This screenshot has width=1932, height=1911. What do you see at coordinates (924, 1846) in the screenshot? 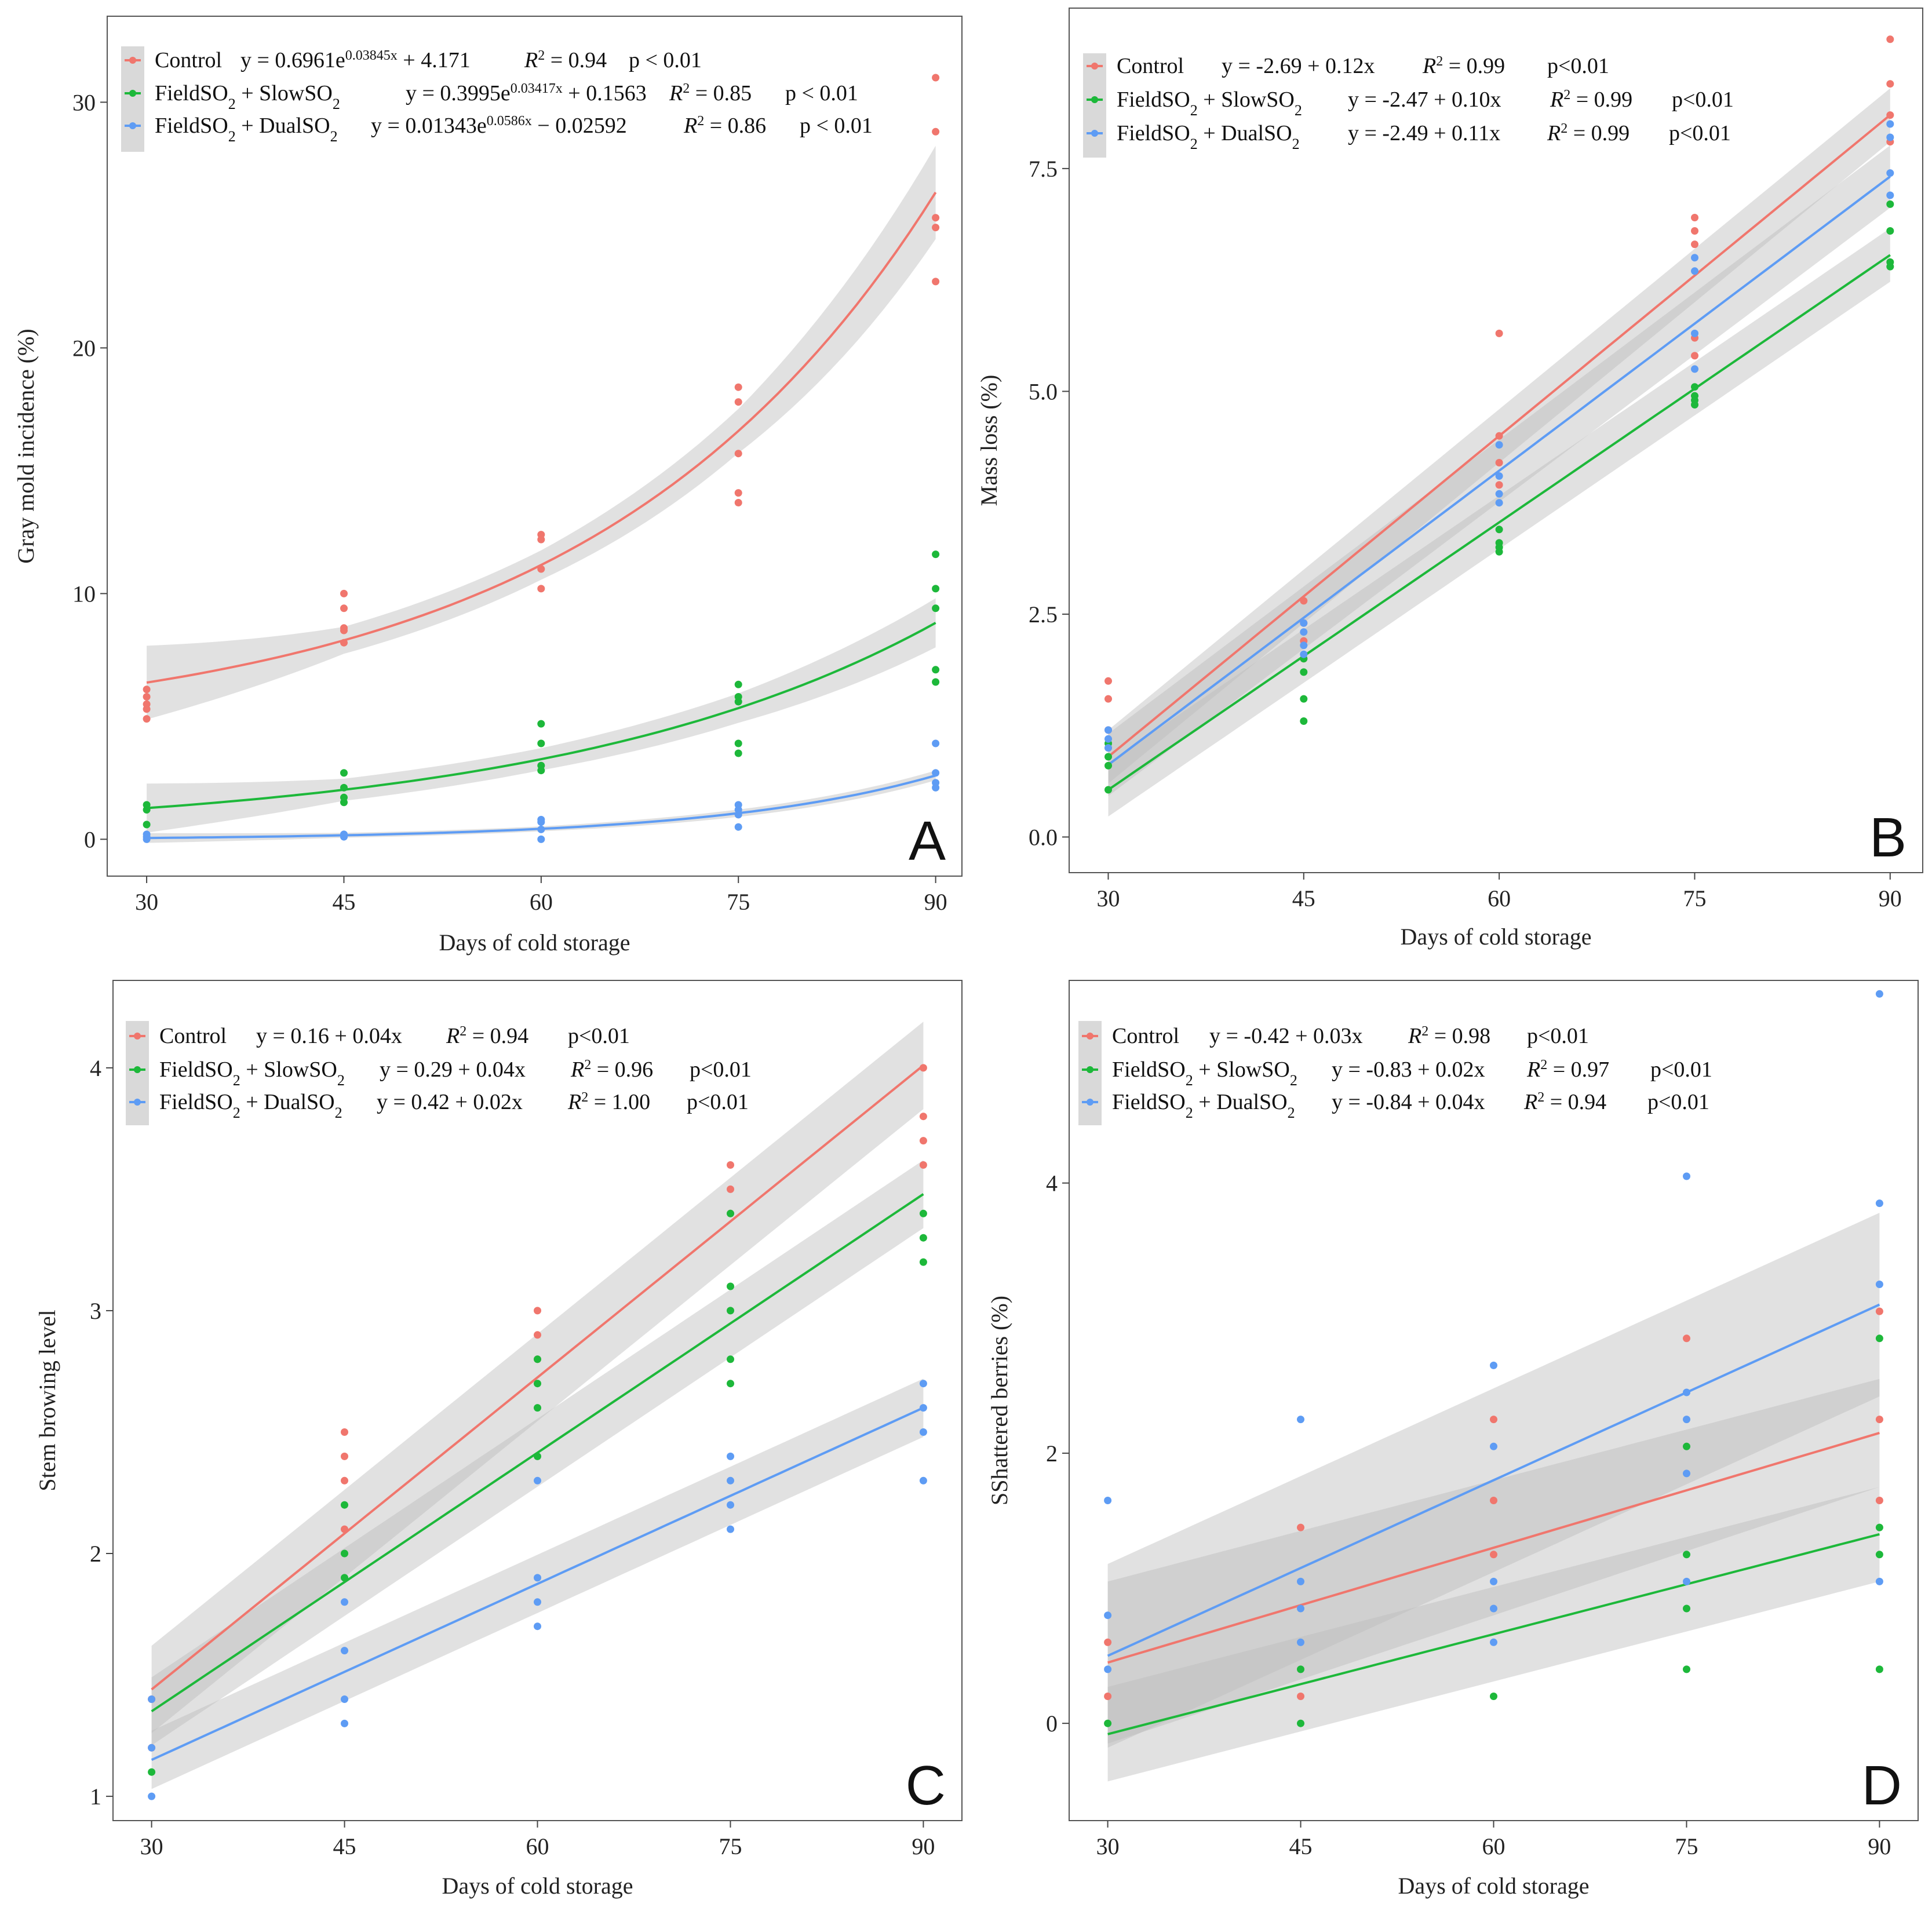
I see `x-tick-label: 90` at bounding box center [924, 1846].